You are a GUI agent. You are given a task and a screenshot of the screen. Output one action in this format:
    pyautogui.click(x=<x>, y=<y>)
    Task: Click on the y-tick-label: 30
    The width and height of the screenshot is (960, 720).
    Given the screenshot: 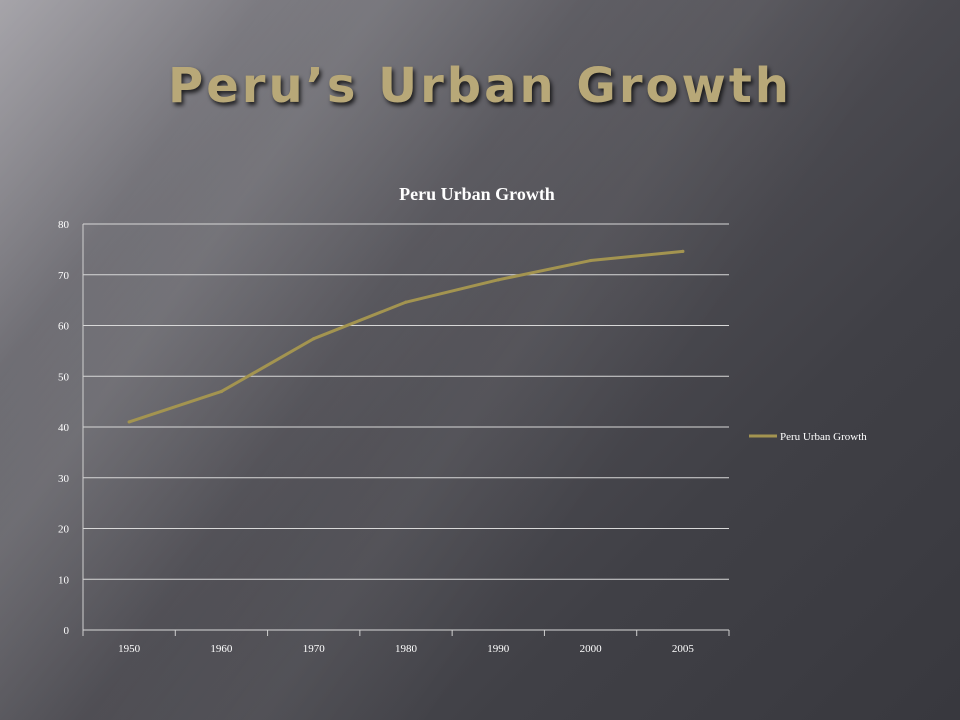 What is the action you would take?
    pyautogui.click(x=64, y=479)
    